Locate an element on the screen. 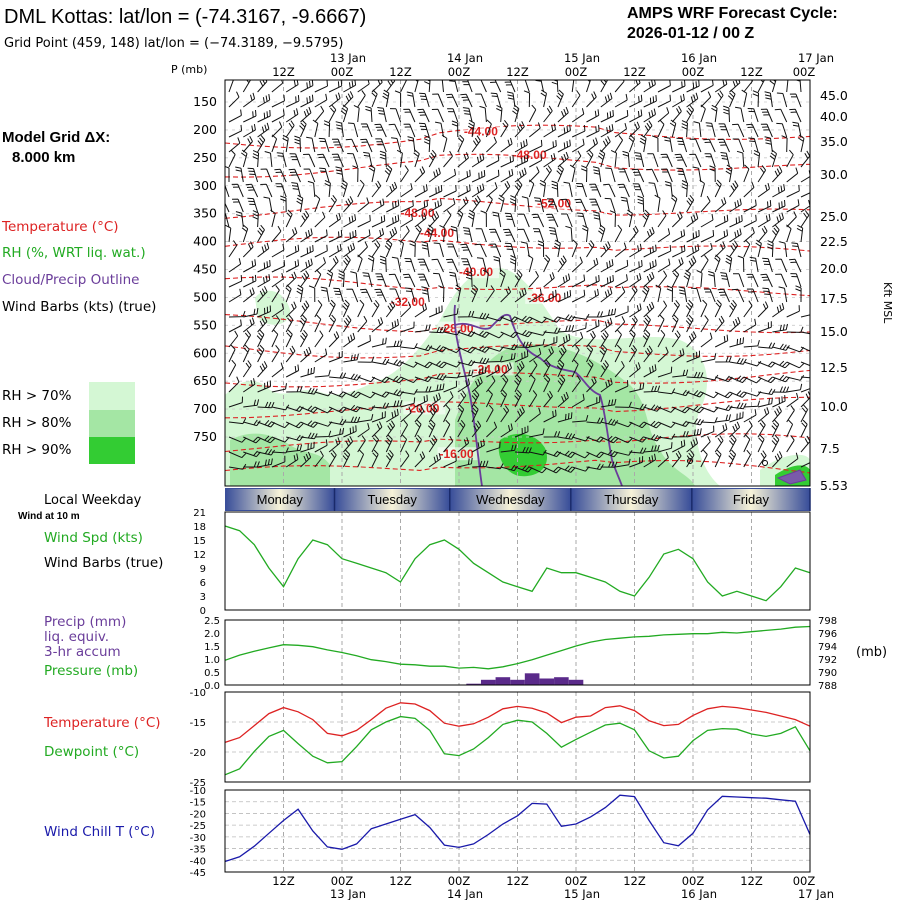  y-tick: -20 is located at coordinates (198, 814).